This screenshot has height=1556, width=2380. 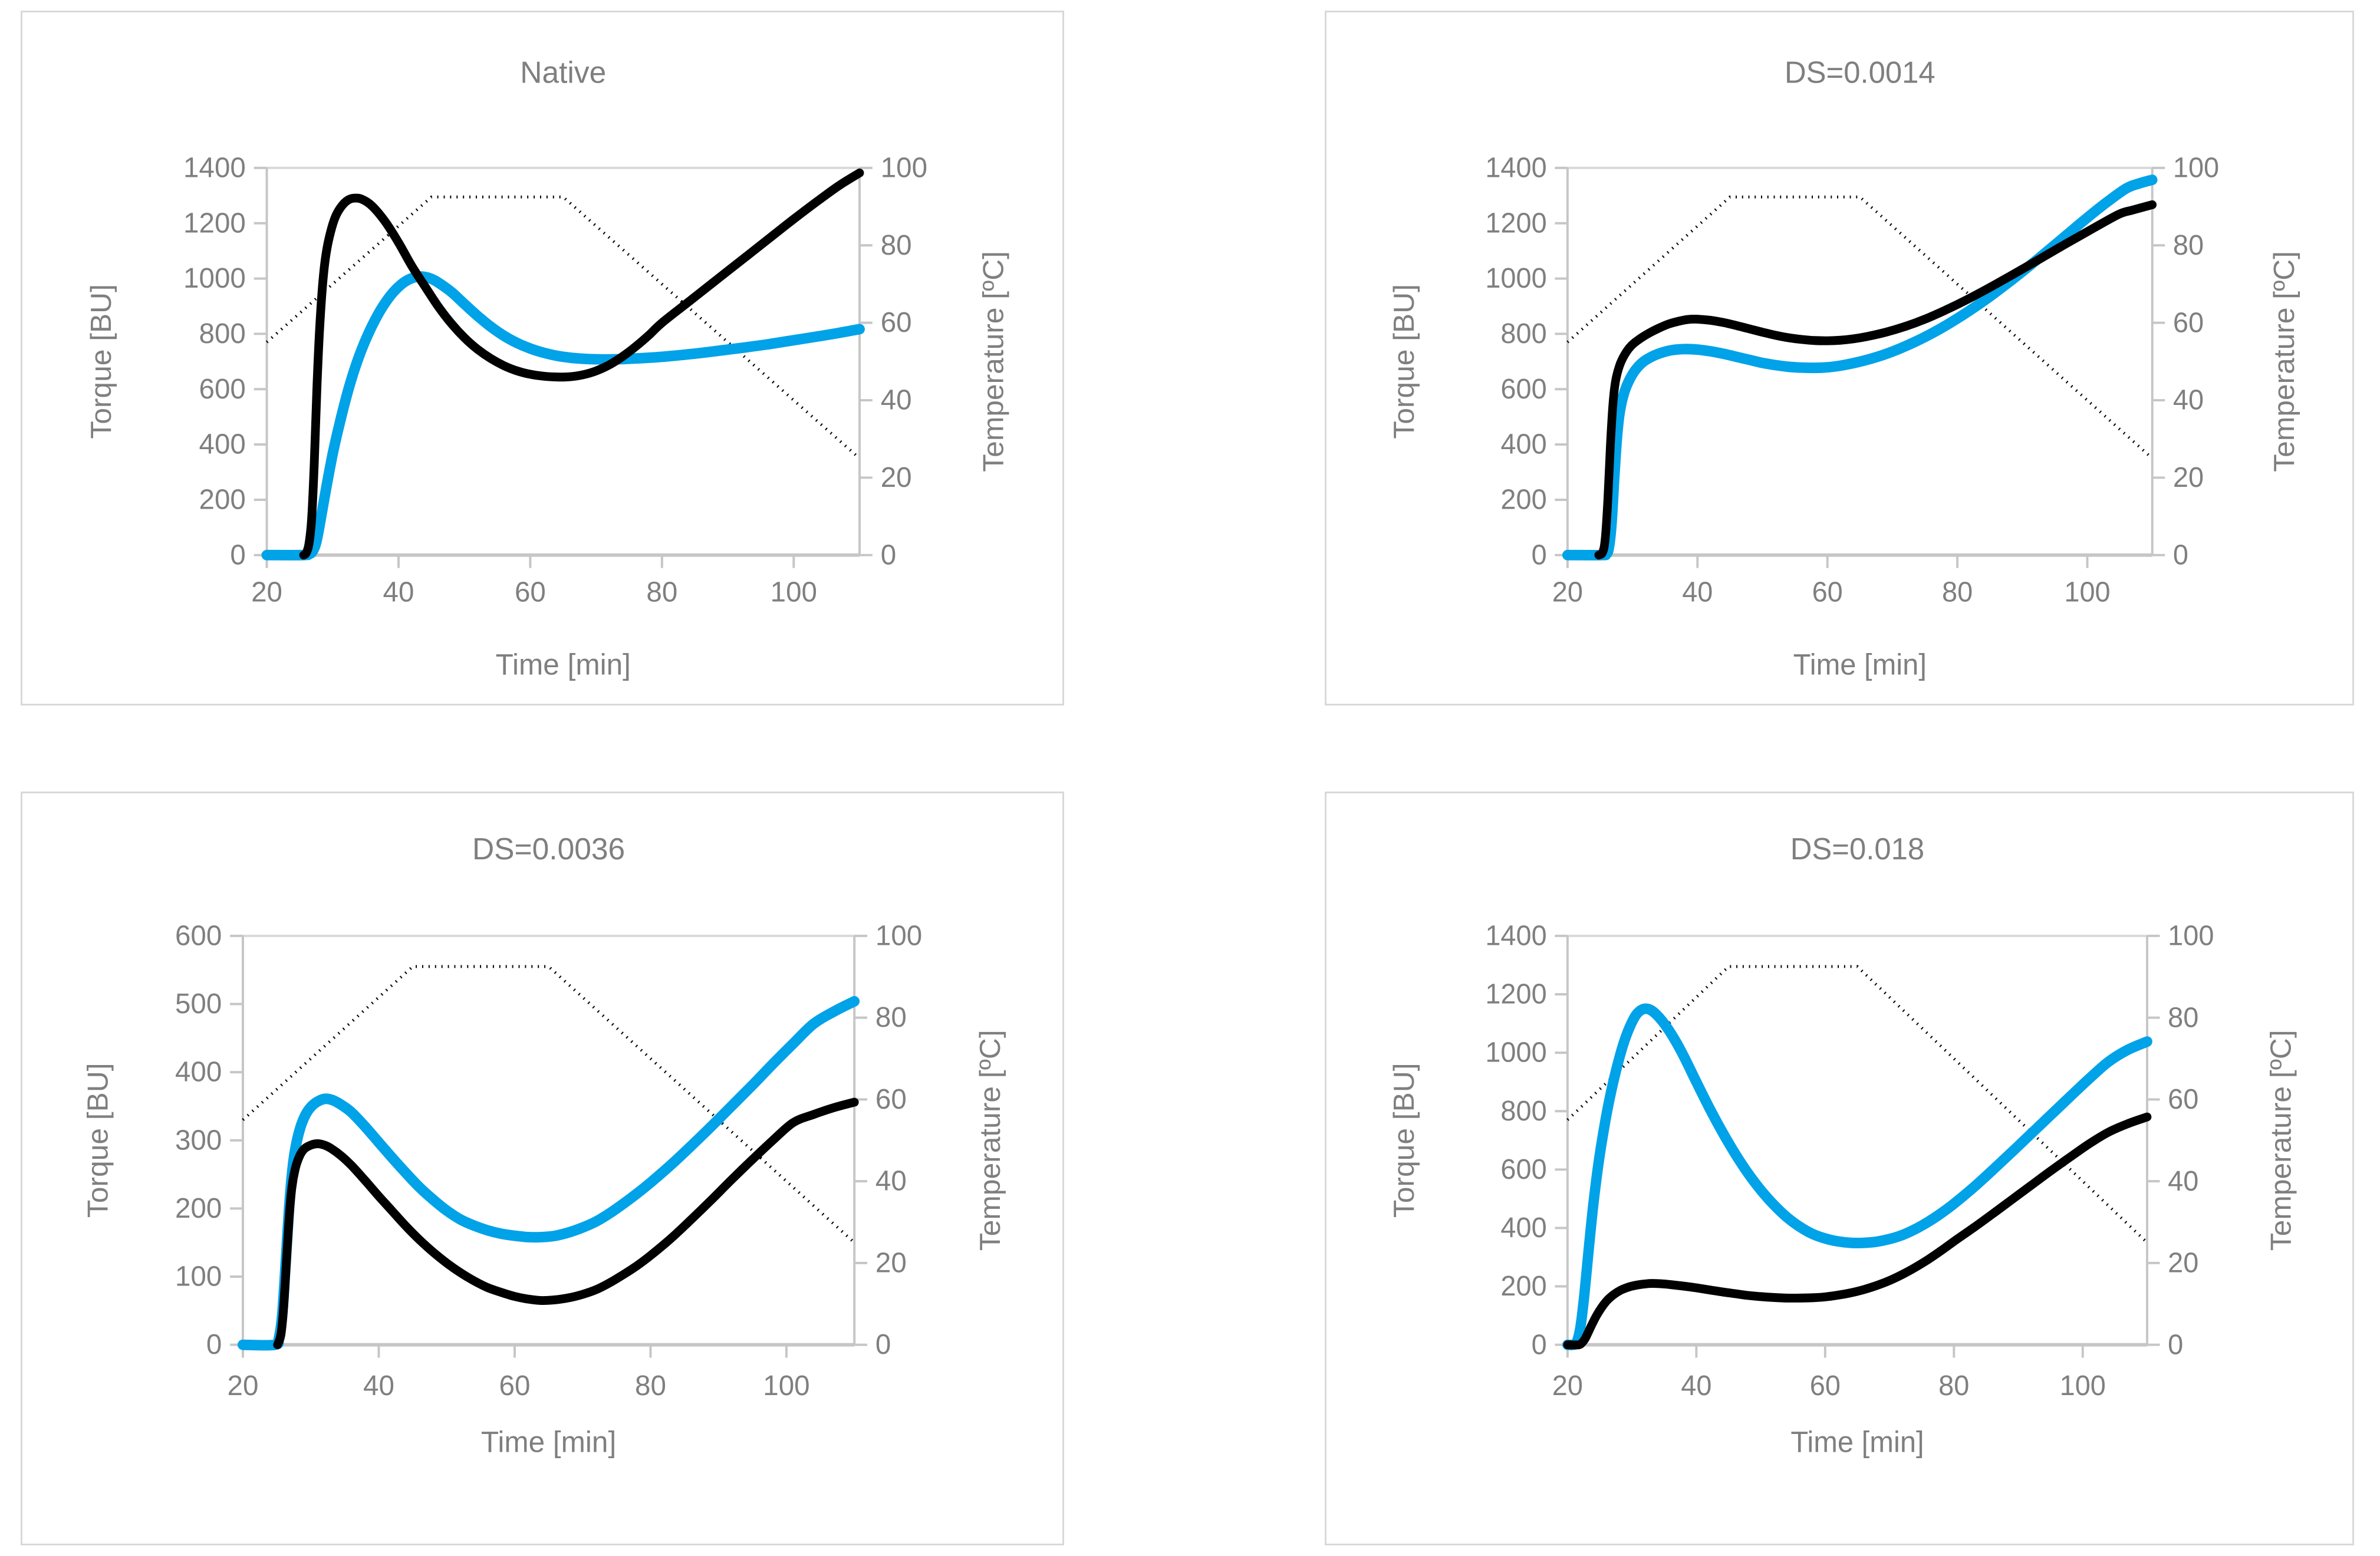 I want to click on torque-curve-blue, so click(x=1857, y=1176).